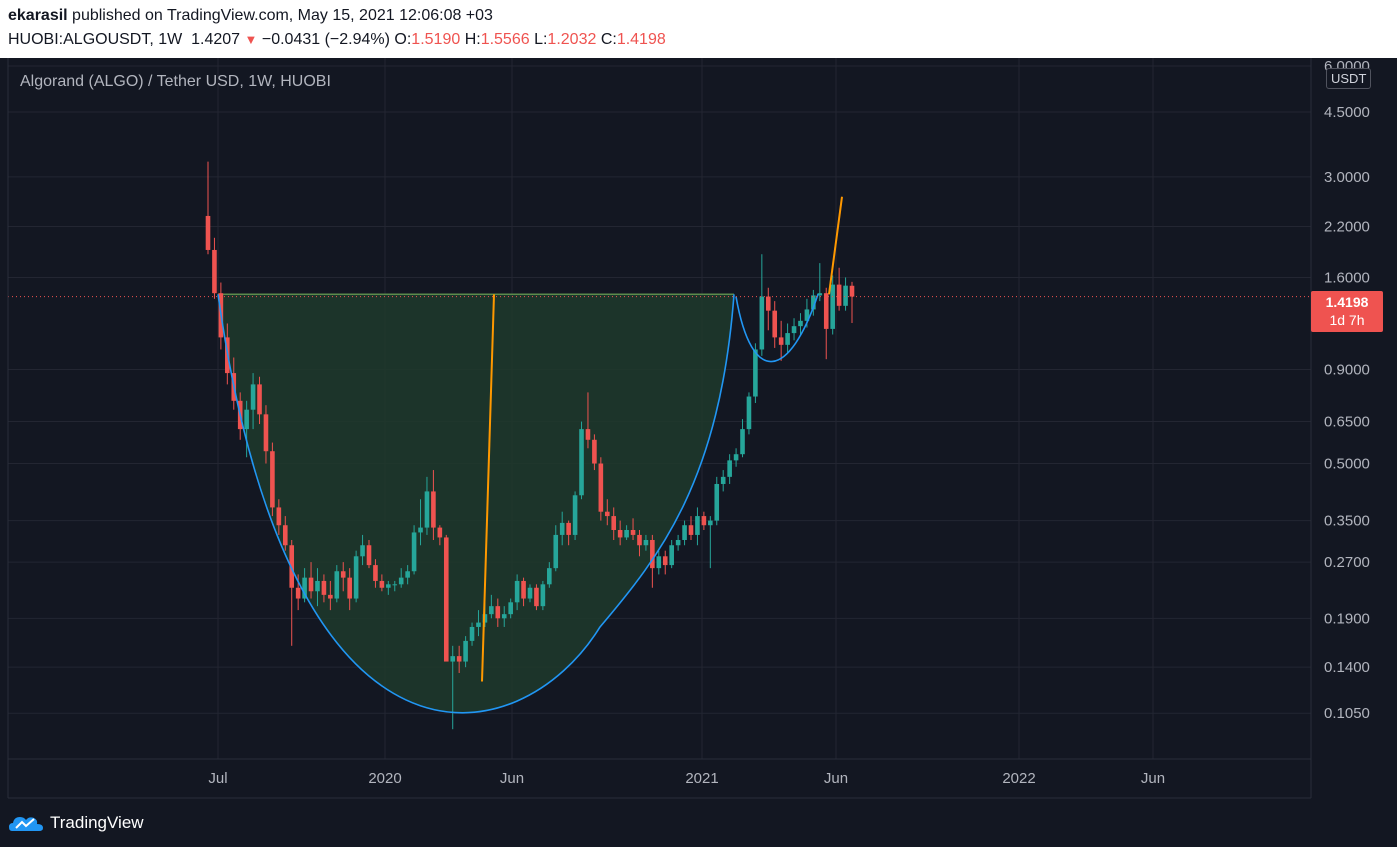 The image size is (1397, 847). What do you see at coordinates (1347, 422) in the screenshot?
I see `price-axis-tick-label: 0.6500` at bounding box center [1347, 422].